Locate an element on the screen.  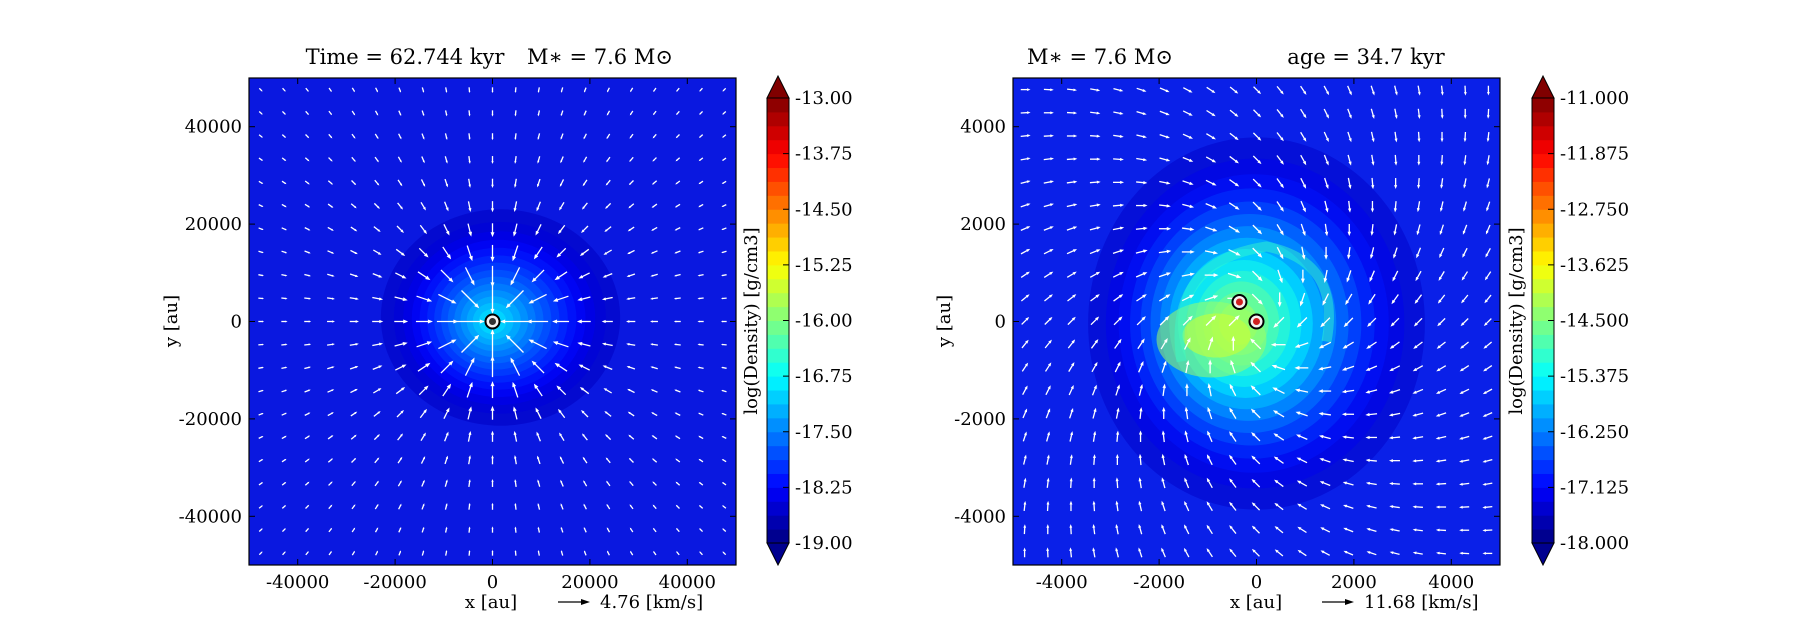
x-tick-label: 2000 is located at coordinates (1354, 582).